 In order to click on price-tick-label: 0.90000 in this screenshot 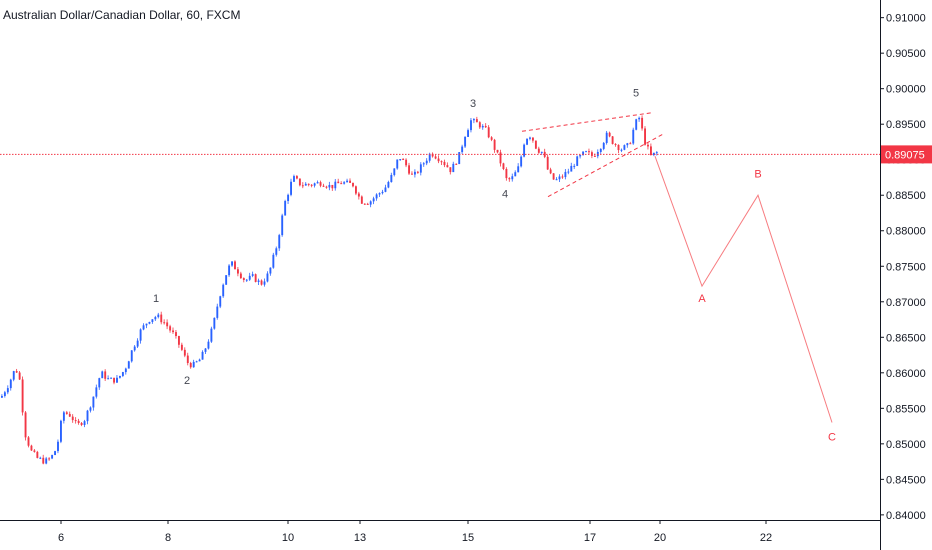, I will do `click(906, 90)`.